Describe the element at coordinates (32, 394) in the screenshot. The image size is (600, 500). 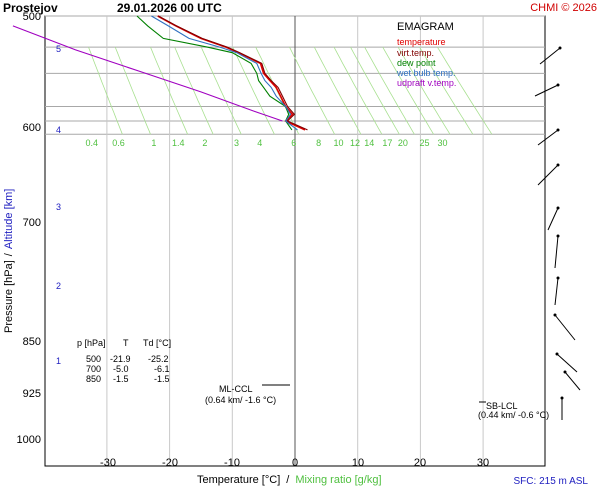
I see `pressure-tick: 925` at that location.